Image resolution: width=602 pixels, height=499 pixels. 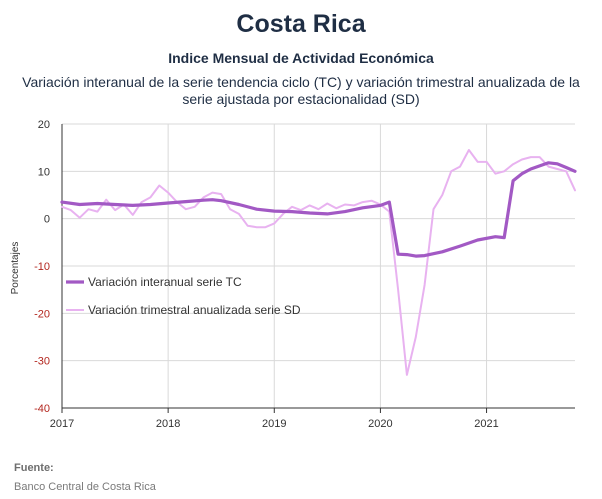 I want to click on y-tick-label: -20, so click(x=42, y=314).